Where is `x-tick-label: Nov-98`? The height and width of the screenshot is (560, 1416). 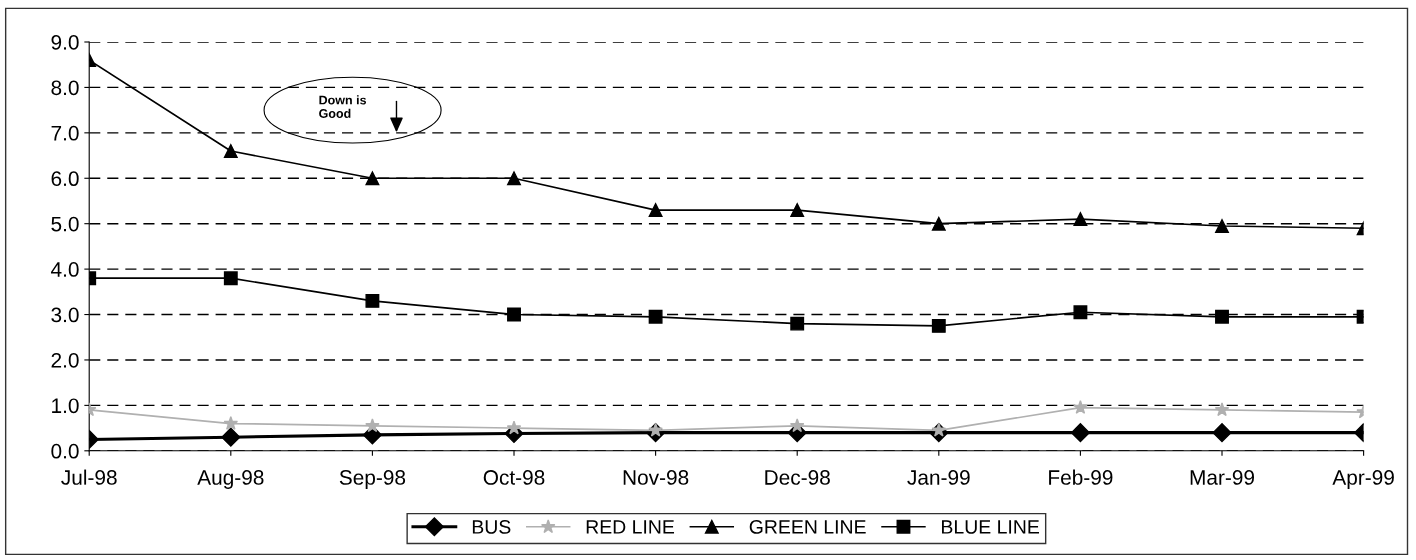 x-tick-label: Nov-98 is located at coordinates (656, 477).